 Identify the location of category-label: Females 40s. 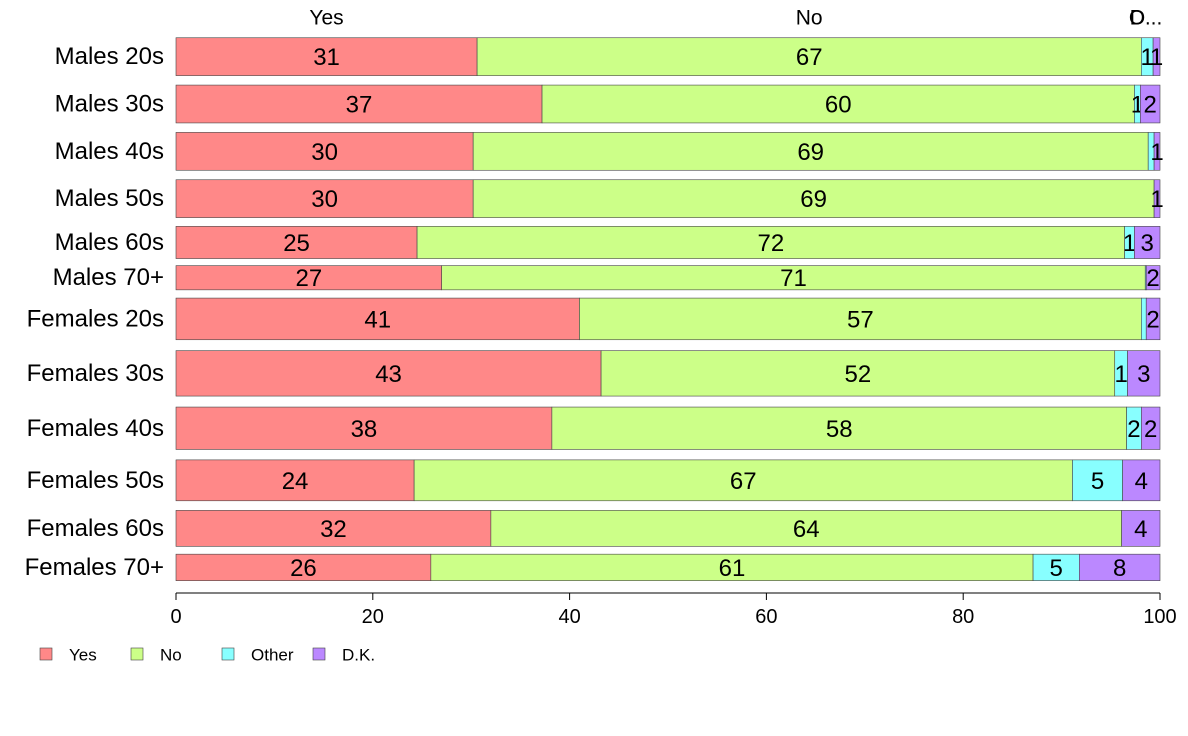
(95, 428).